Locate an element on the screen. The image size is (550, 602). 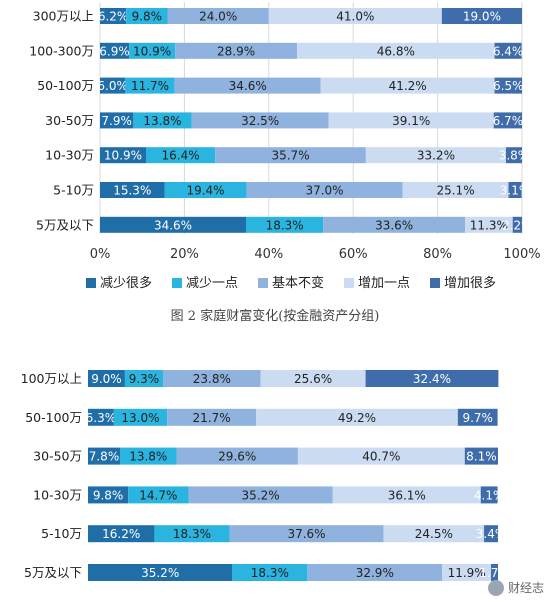
data-label: 41.0% is located at coordinates (355, 17).